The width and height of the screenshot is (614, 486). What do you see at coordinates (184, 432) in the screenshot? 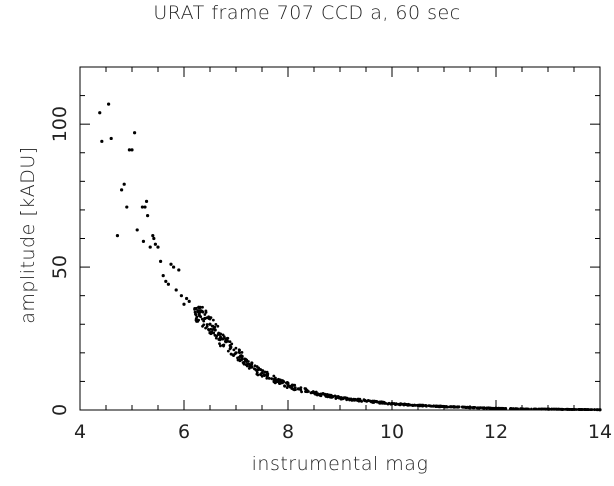
I see `x-tick-label: 6` at bounding box center [184, 432].